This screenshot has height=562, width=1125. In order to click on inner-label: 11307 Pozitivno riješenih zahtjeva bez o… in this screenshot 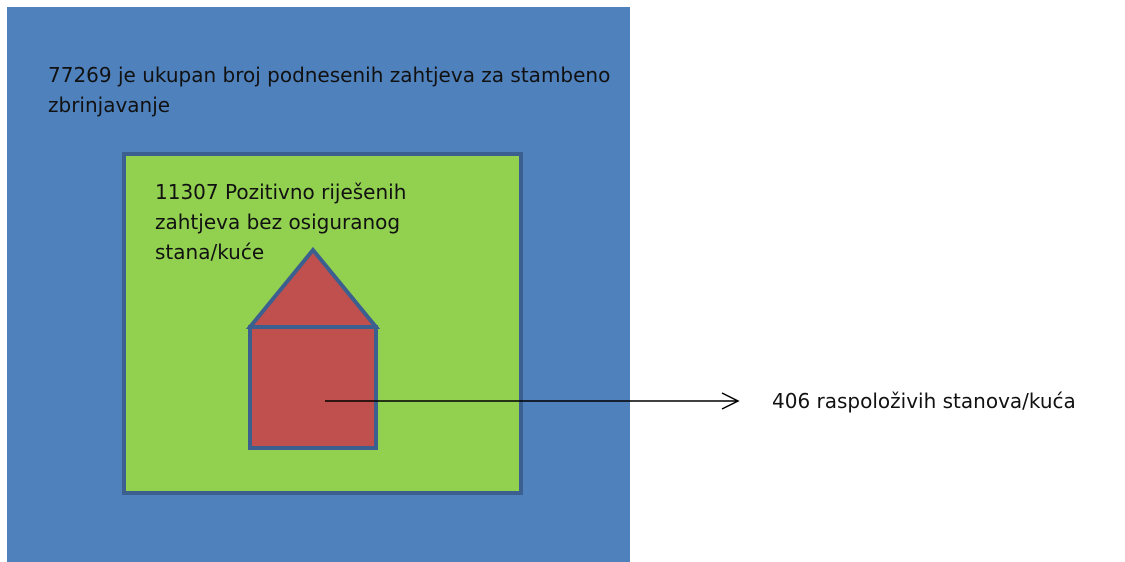, I will do `click(281, 222)`.